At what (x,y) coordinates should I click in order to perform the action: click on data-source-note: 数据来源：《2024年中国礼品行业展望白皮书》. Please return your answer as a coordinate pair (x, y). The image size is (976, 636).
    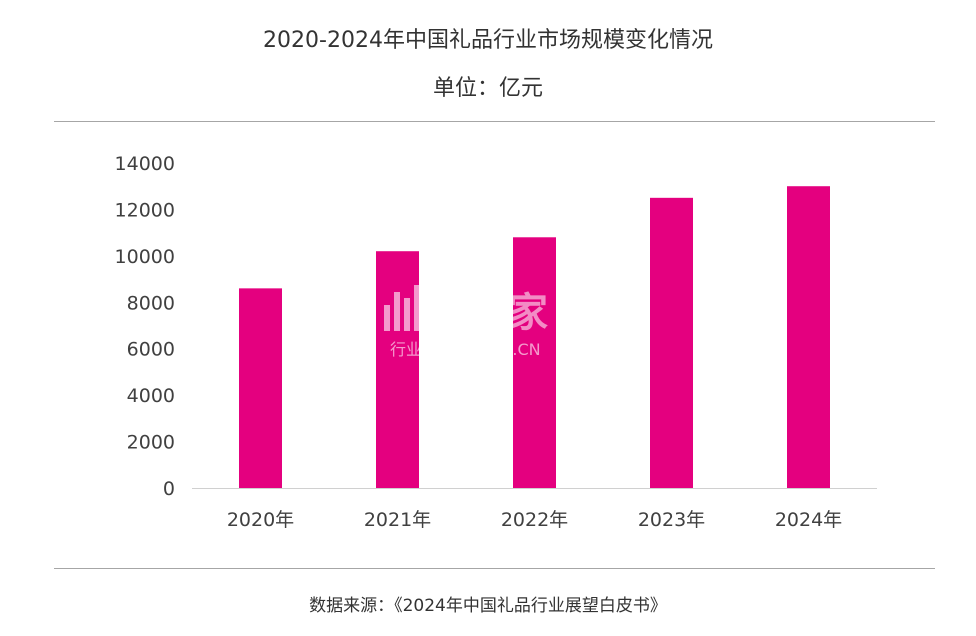
    Looking at the image, I should click on (488, 606).